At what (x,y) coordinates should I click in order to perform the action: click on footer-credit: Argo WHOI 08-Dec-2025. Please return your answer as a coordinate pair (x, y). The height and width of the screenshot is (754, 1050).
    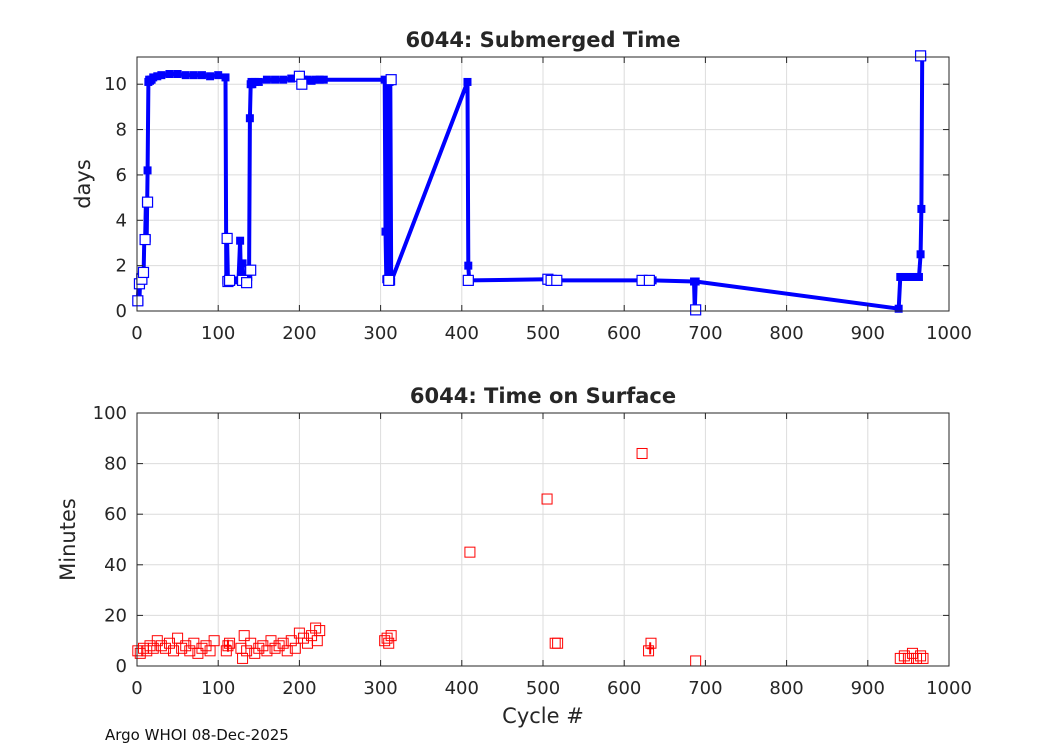
    Looking at the image, I should click on (197, 735).